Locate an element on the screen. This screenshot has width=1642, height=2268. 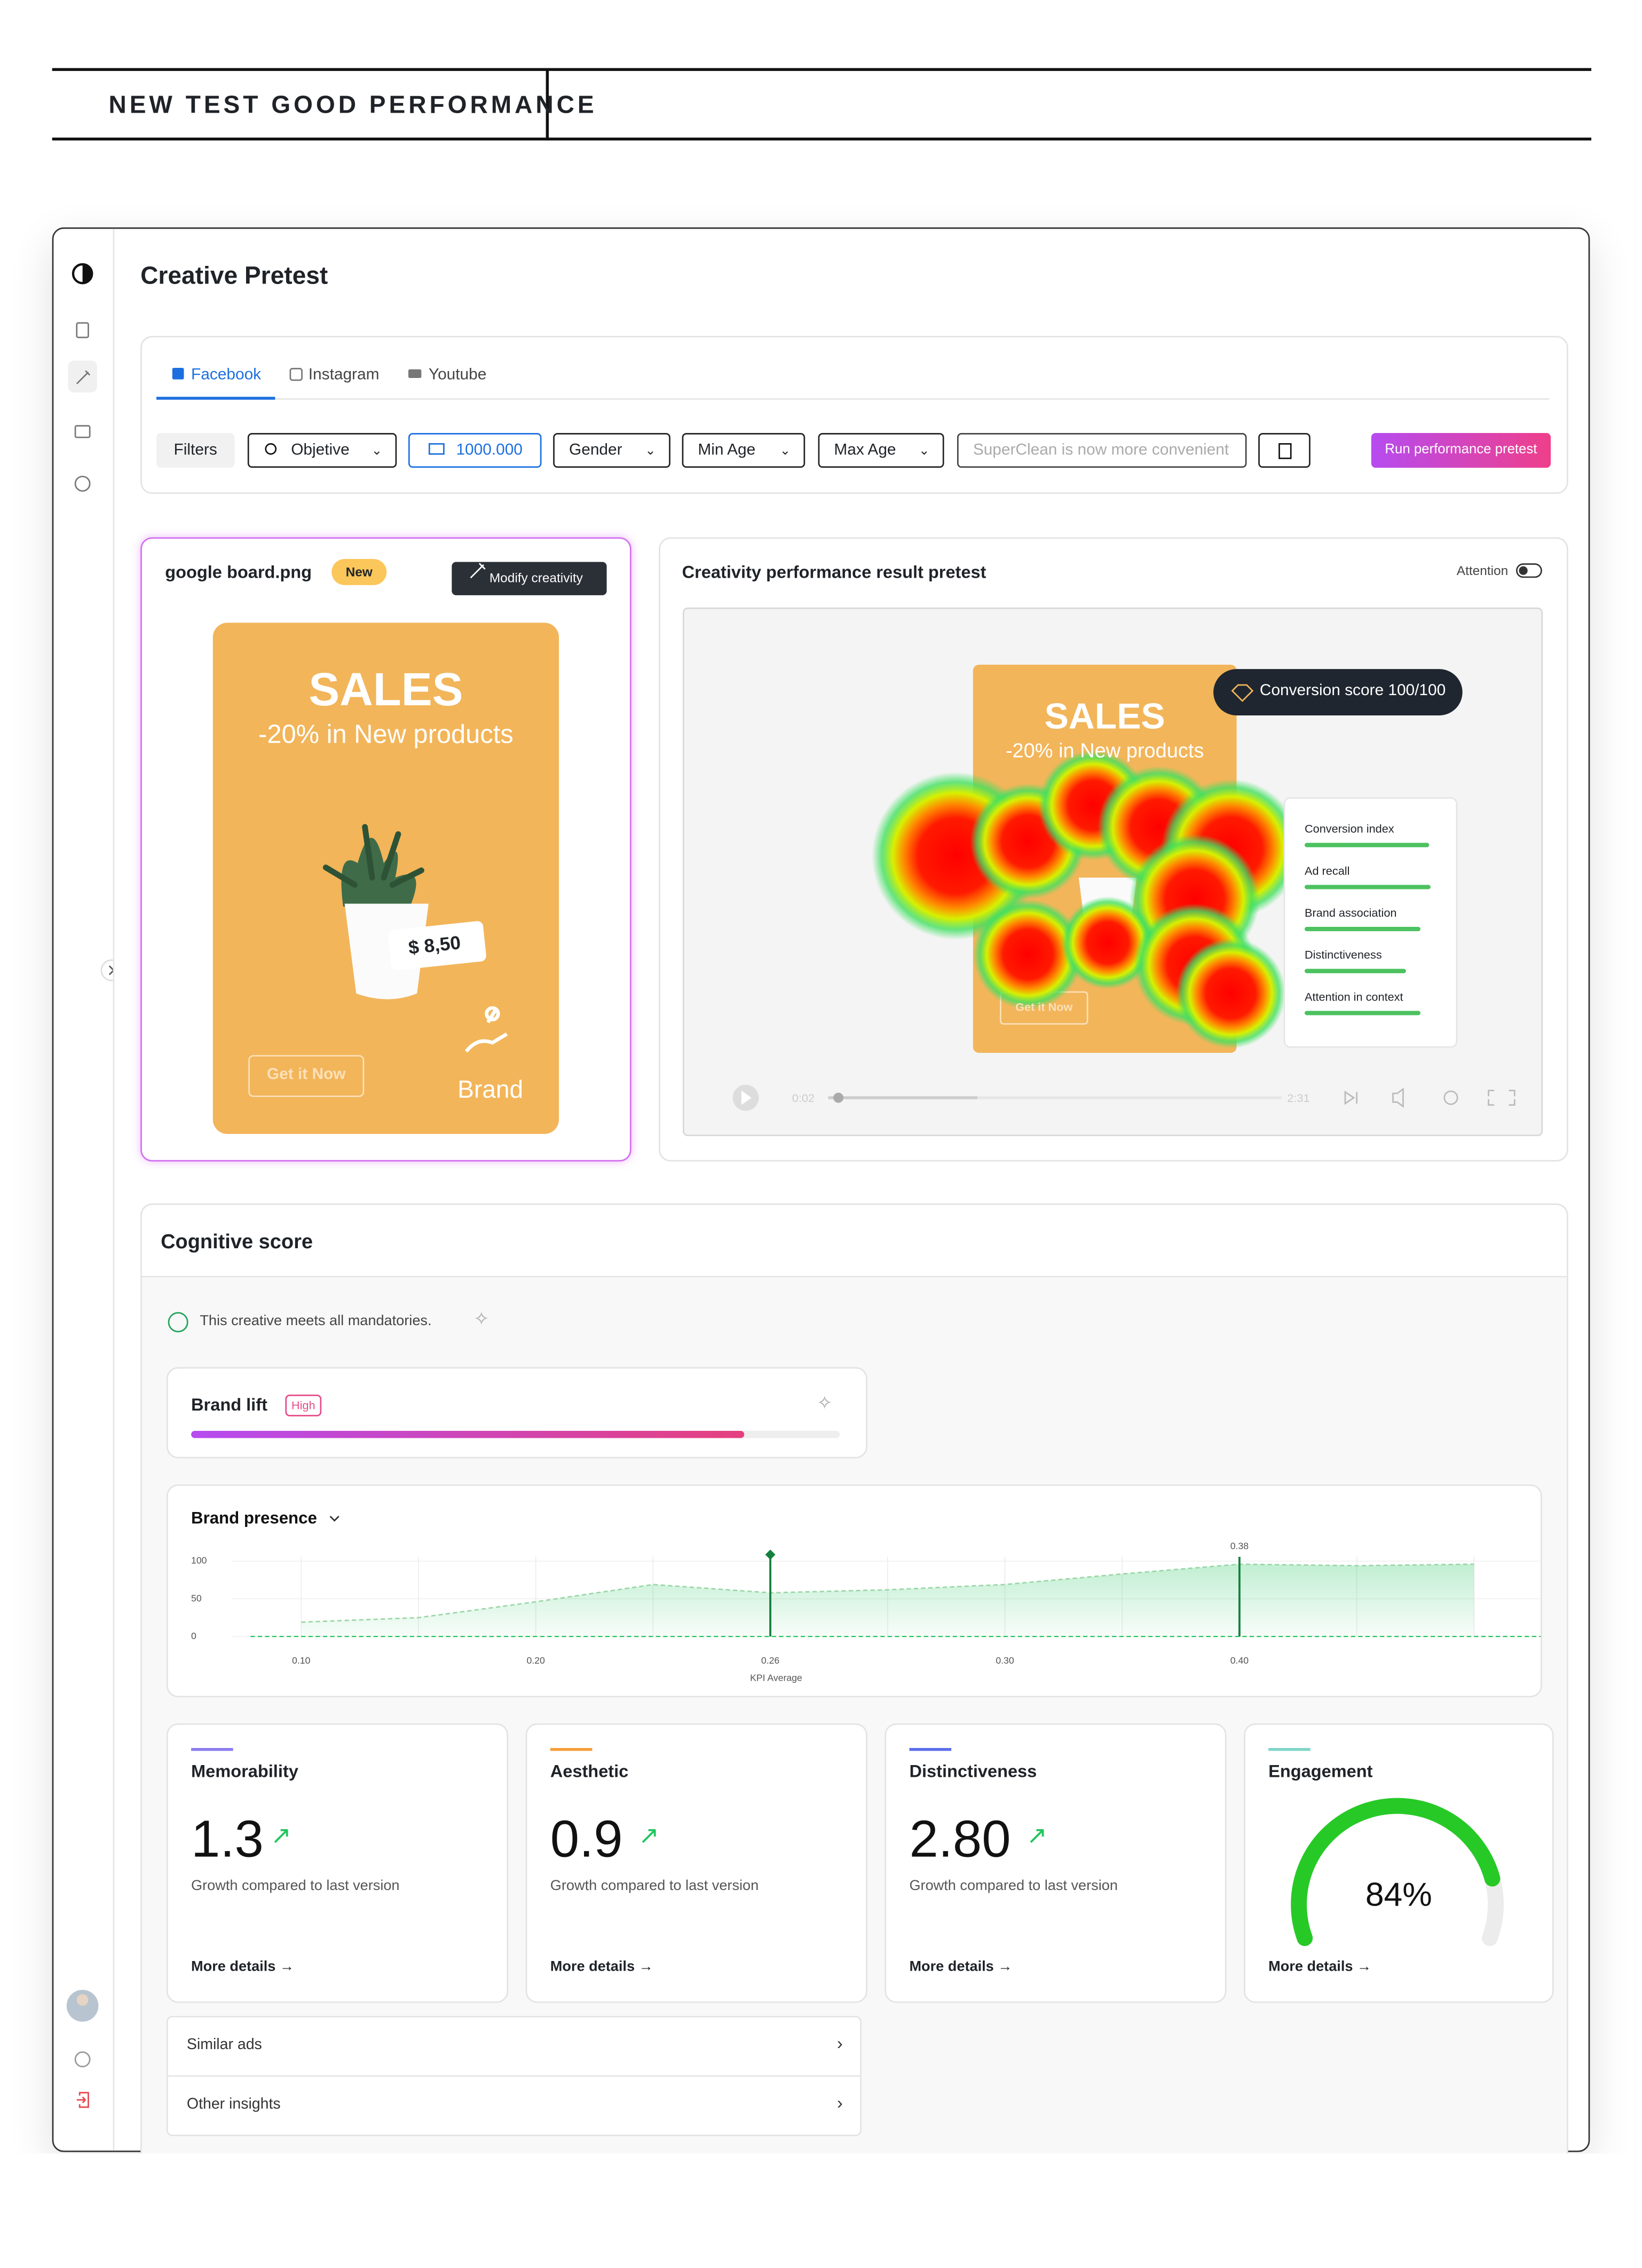
header-title: NEW TEST GOOD PERFORMANCE is located at coordinates (352, 105).